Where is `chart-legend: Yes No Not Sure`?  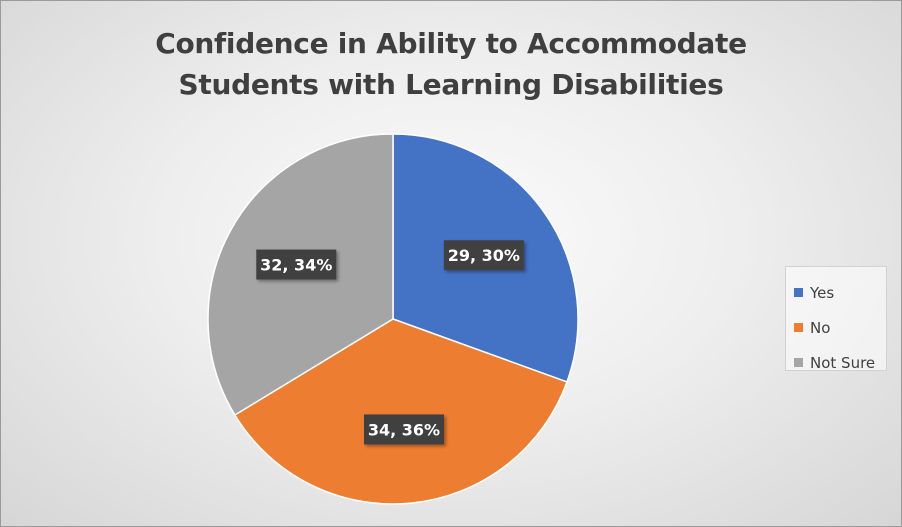 chart-legend: Yes No Not Sure is located at coordinates (836, 319).